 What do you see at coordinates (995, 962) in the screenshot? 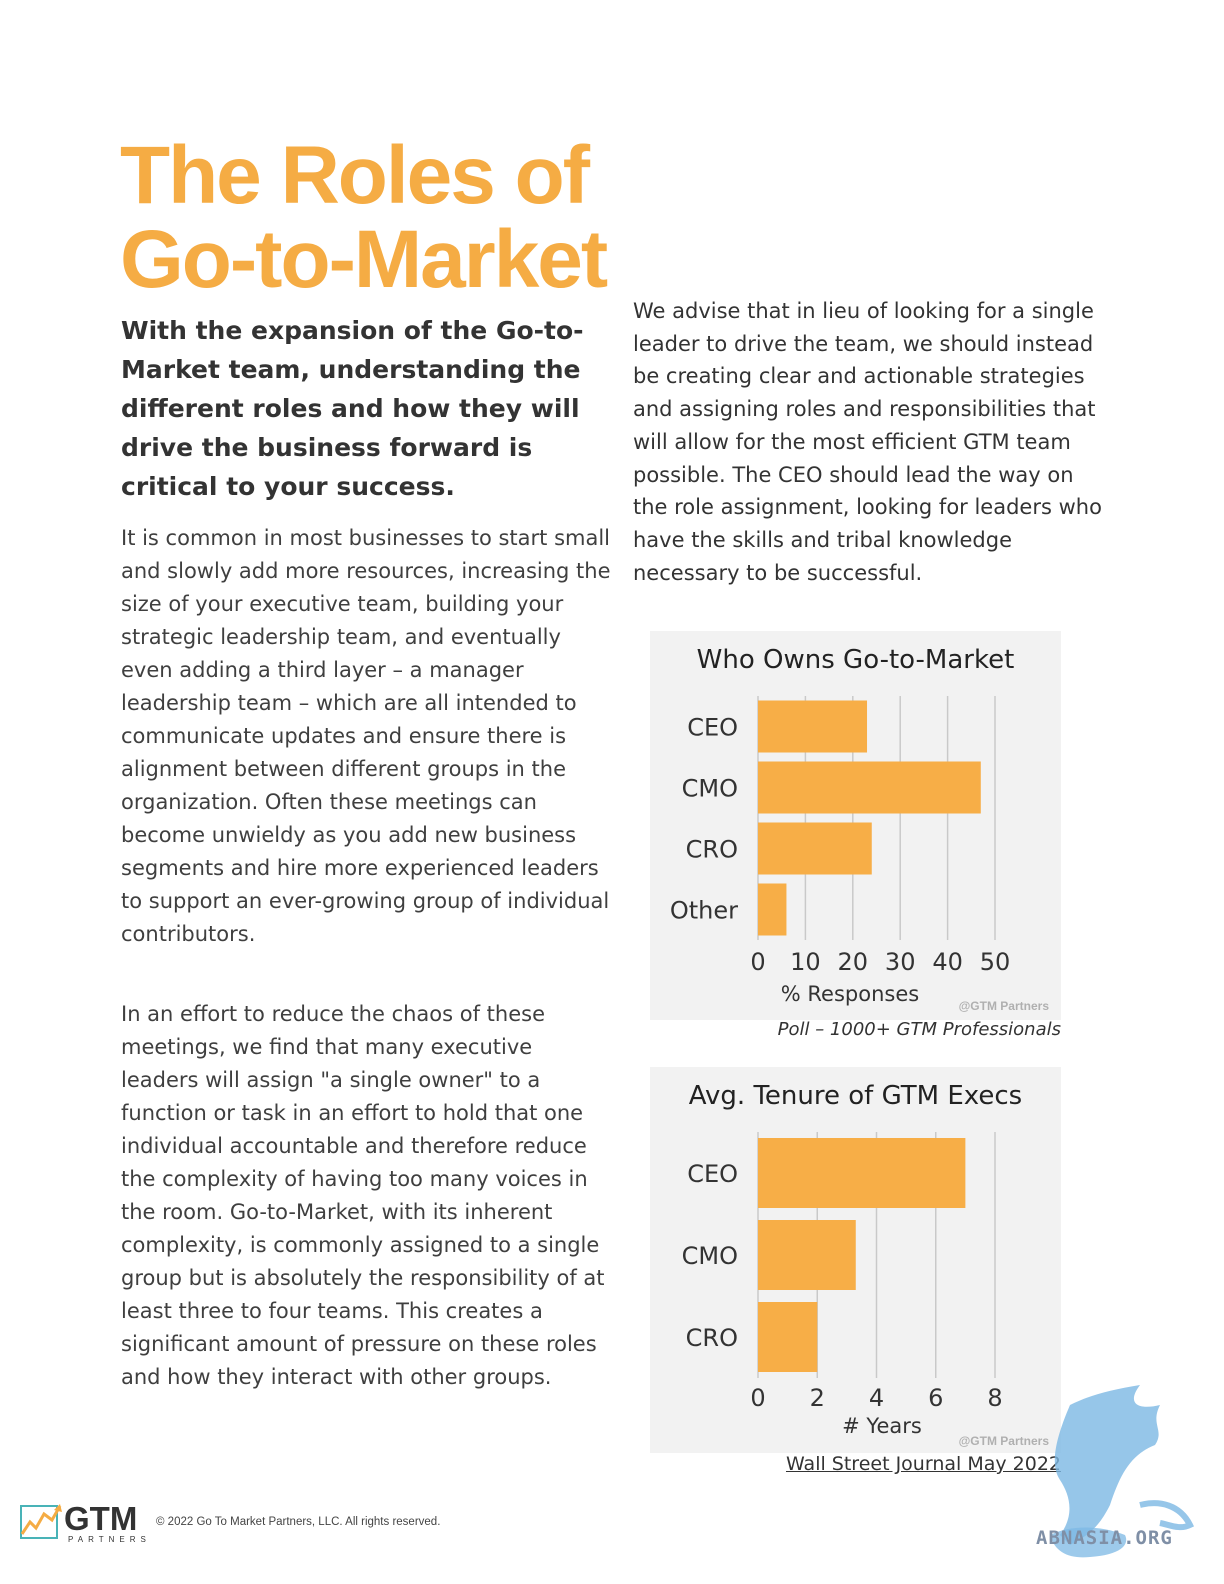
I see `x-tick-label: 50` at bounding box center [995, 962].